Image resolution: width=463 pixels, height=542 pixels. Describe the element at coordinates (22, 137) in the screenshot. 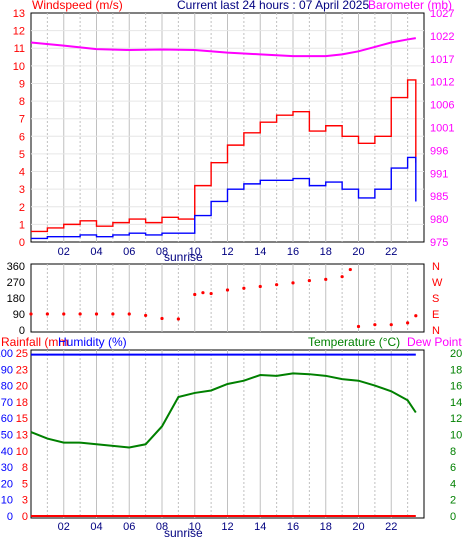

I see `windspeed-tick-label: 6` at that location.